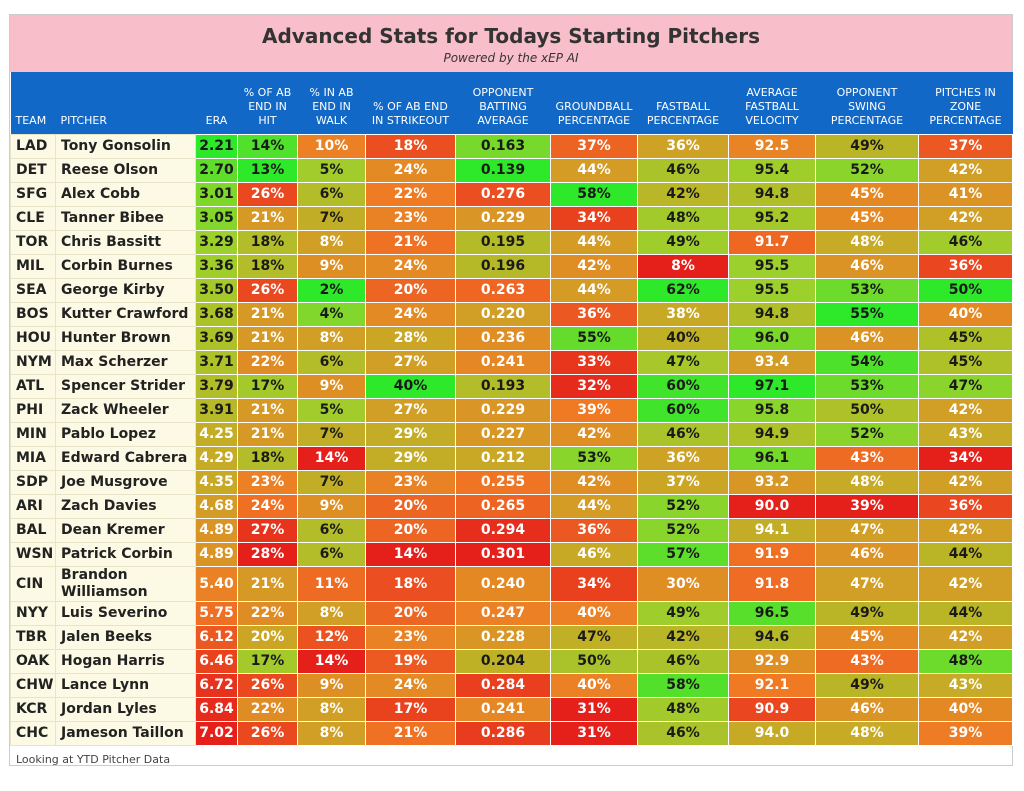 This screenshot has width=1024, height=791. What do you see at coordinates (33, 290) in the screenshot?
I see `team-cell: SEA` at bounding box center [33, 290].